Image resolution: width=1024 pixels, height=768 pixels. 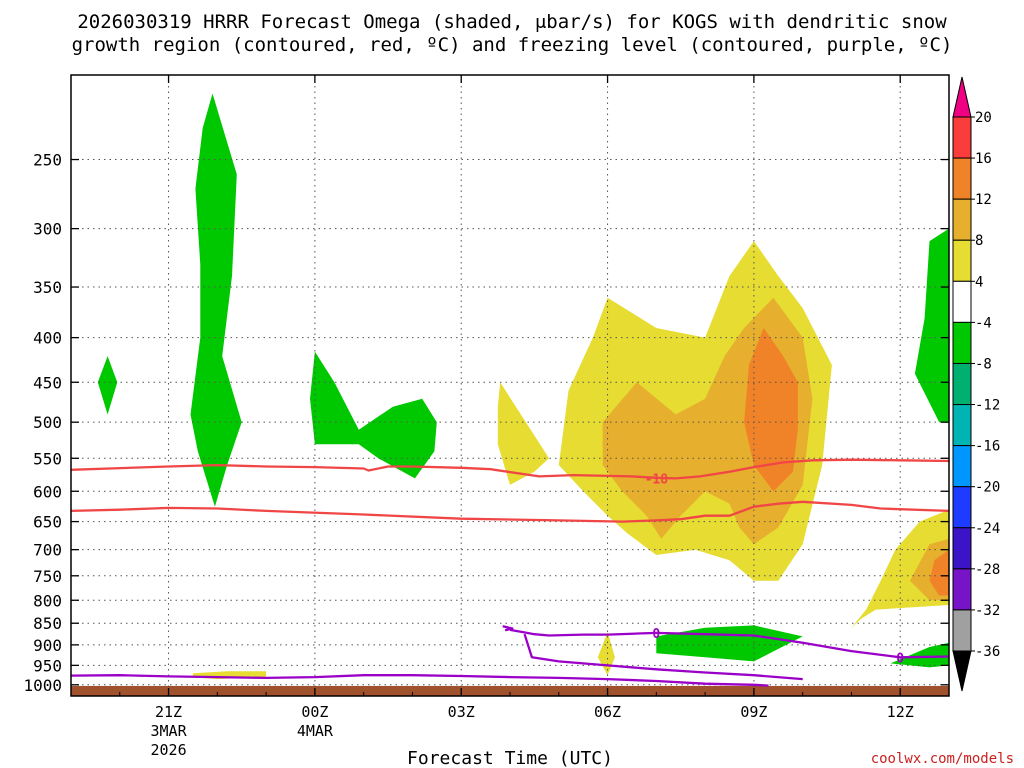 I want to click on colorbar-label-10: -24, so click(x=987, y=529).